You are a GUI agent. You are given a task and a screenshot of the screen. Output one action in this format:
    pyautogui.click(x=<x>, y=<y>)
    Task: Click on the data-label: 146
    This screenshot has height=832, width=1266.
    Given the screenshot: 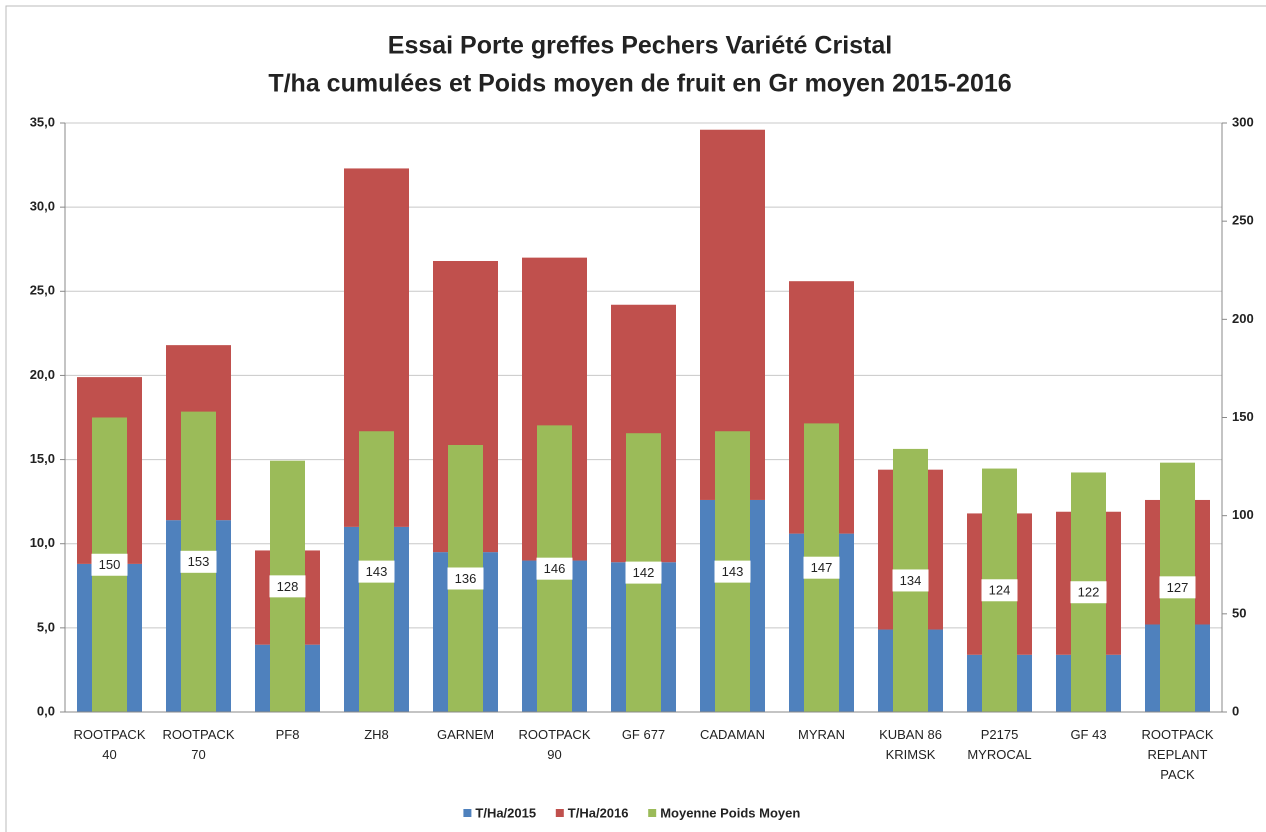 What is the action you would take?
    pyautogui.click(x=555, y=568)
    